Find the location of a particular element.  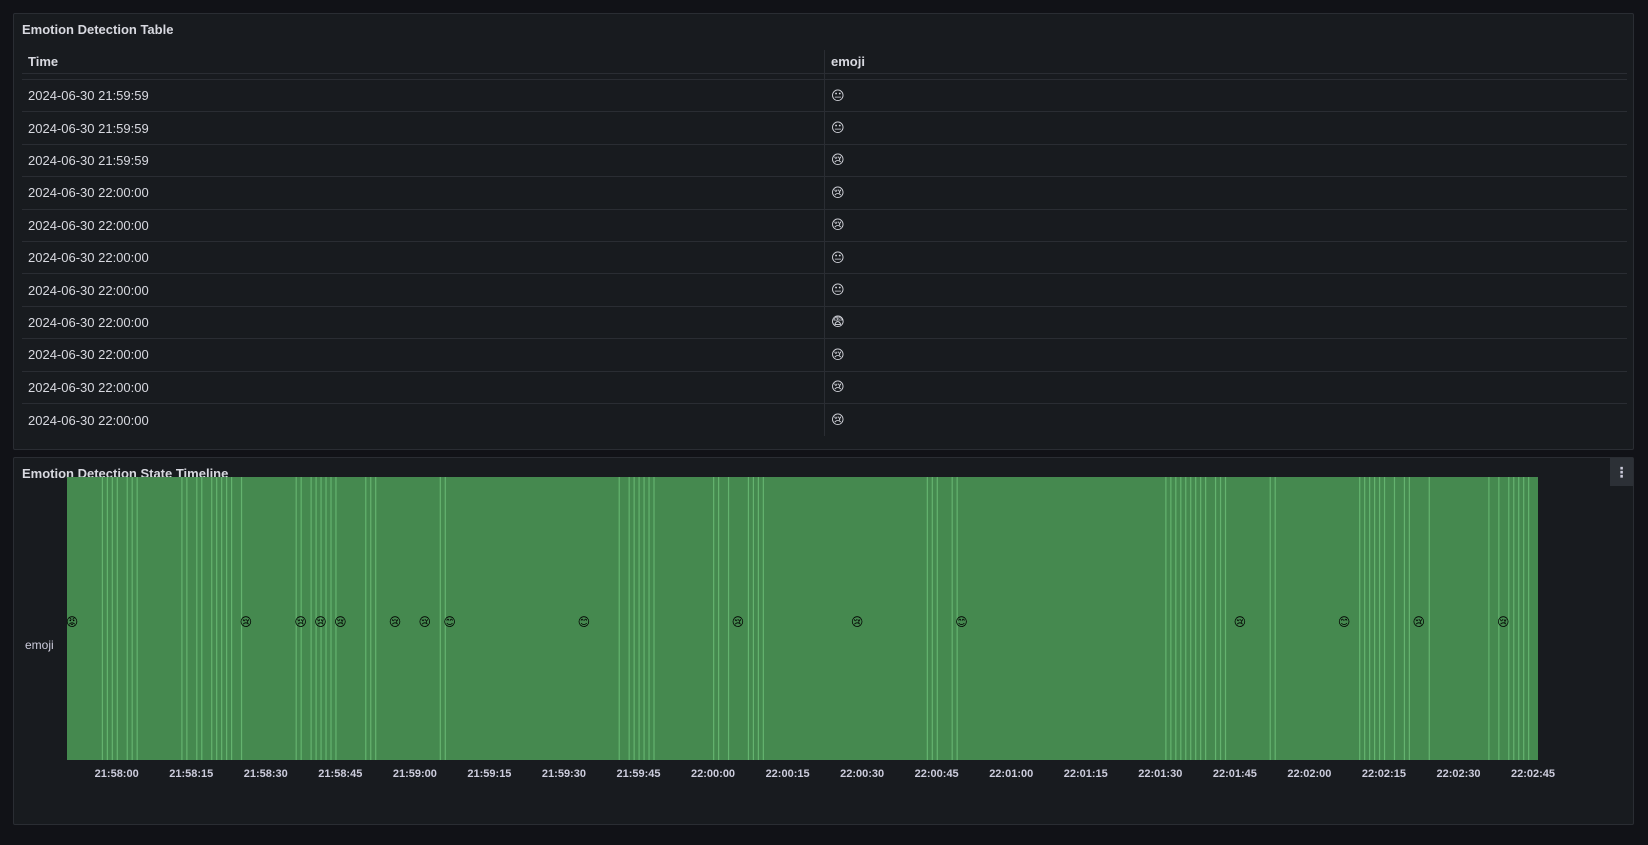

x-axis-tick-label: 21:58:15 is located at coordinates (191, 774).